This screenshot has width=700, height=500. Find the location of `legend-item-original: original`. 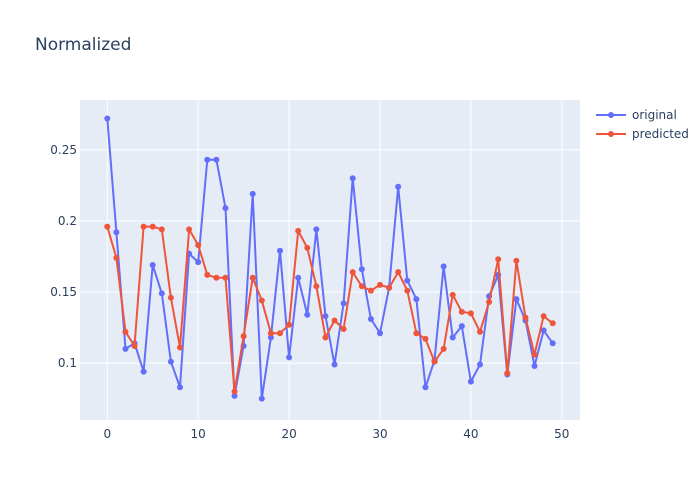

legend-item-original: original is located at coordinates (636, 115).